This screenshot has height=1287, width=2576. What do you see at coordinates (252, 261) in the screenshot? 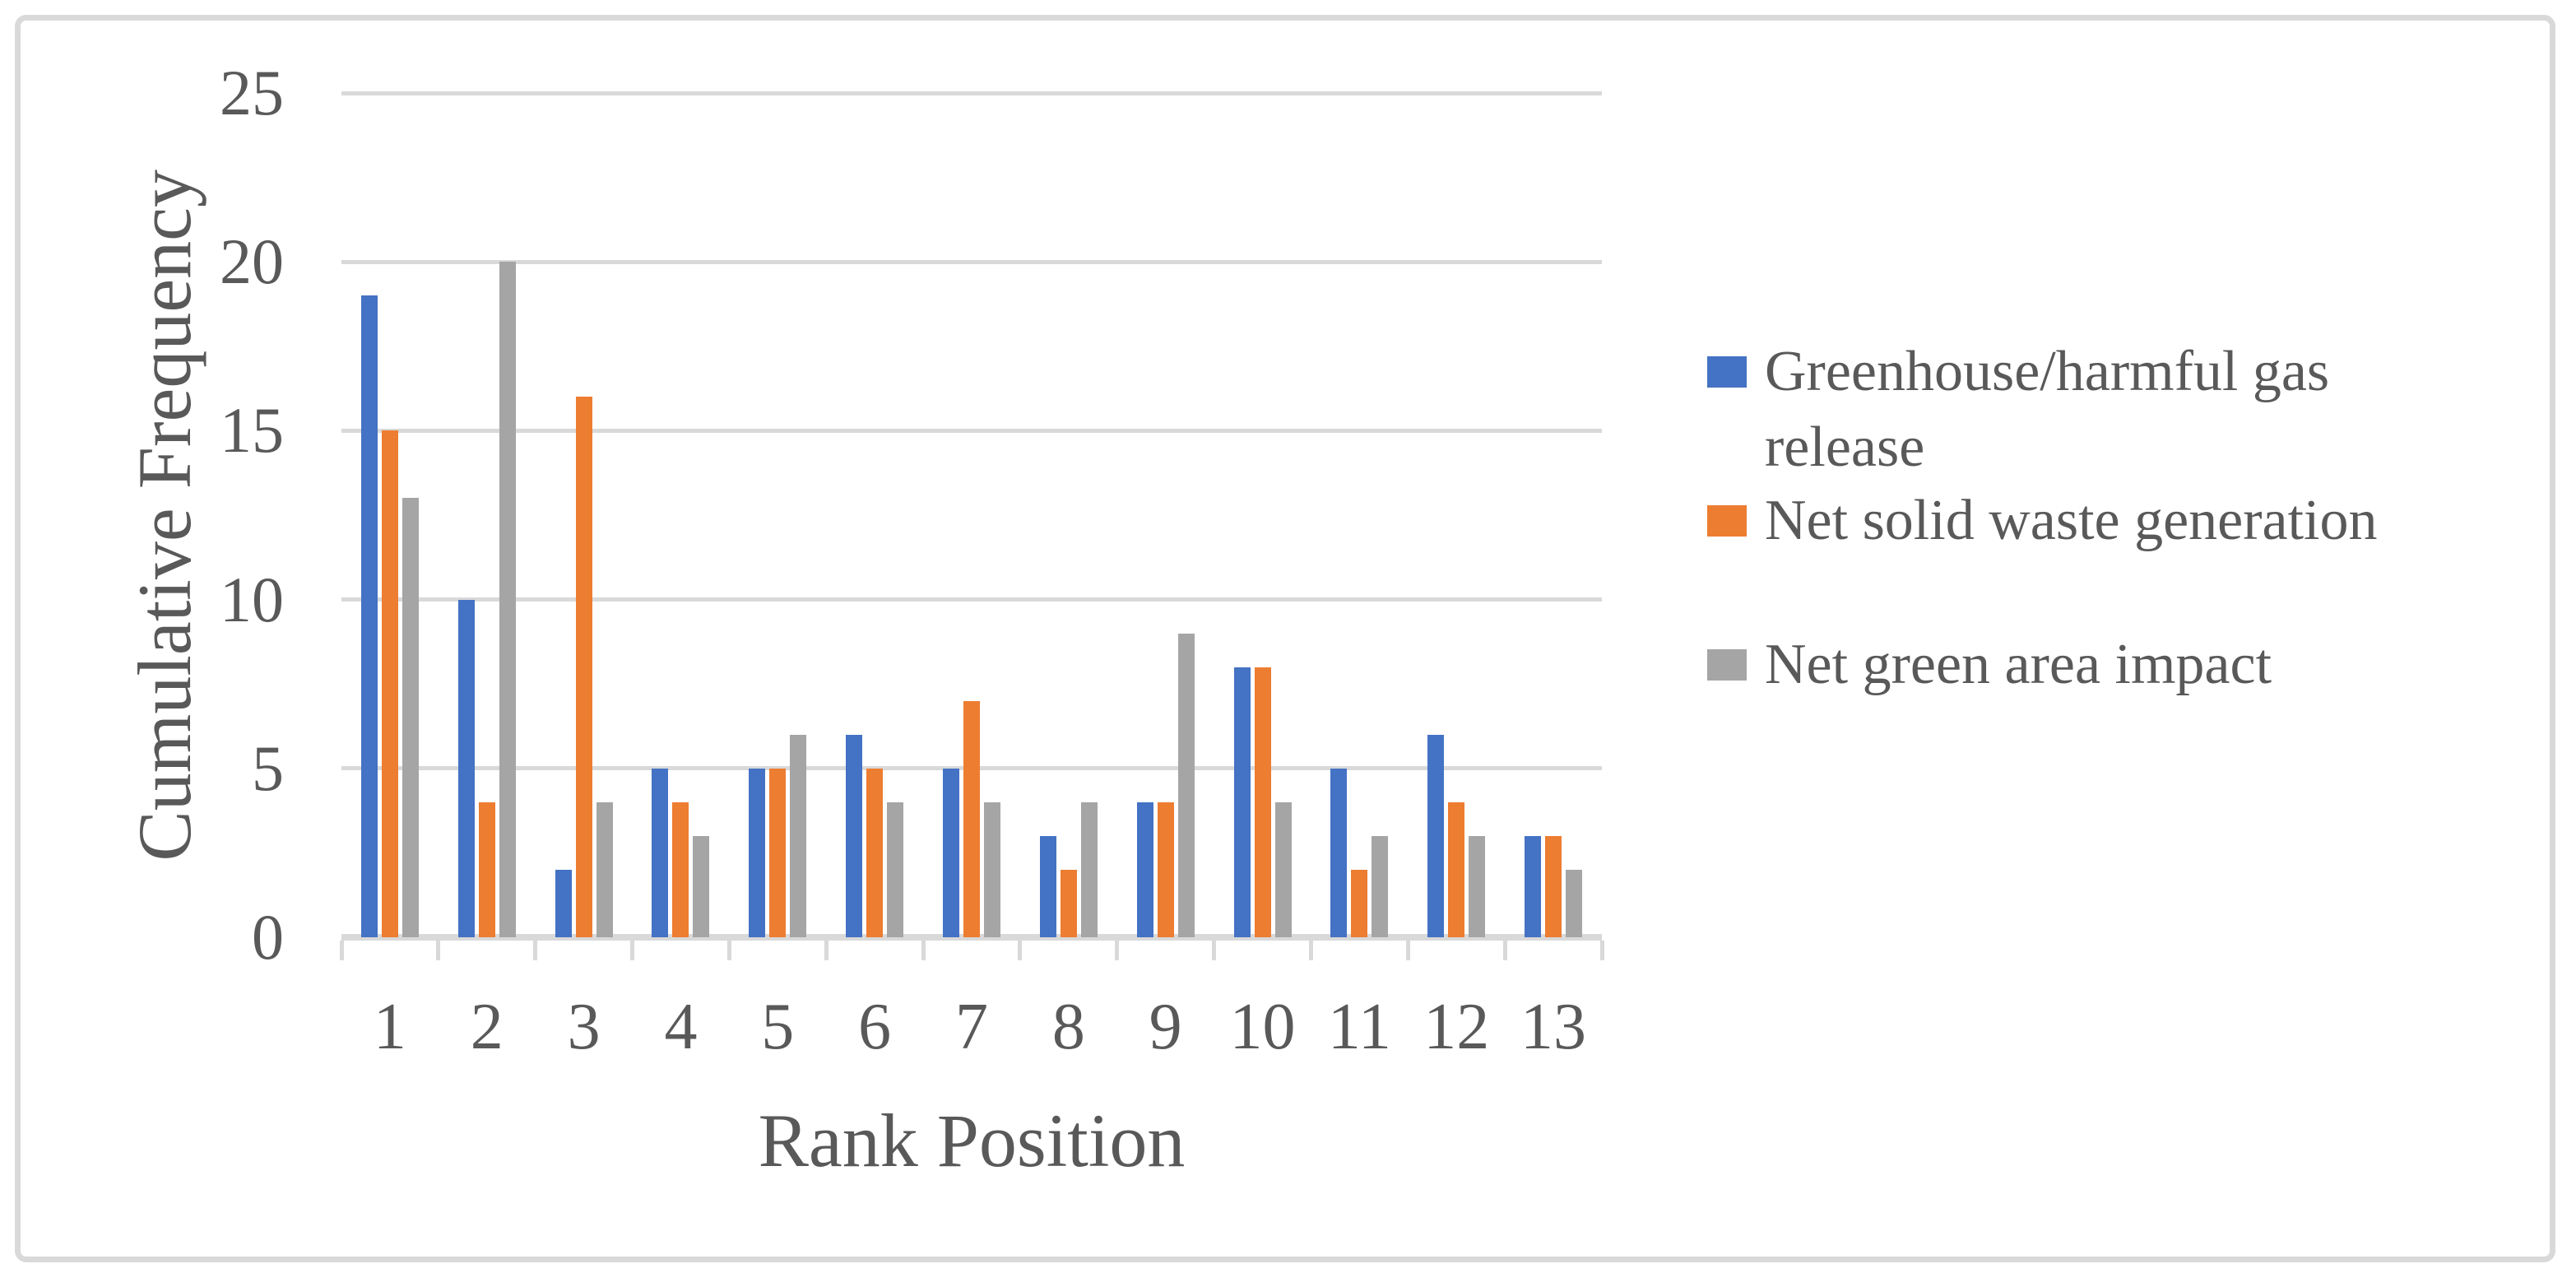
I see `y-tick-label: 20` at bounding box center [252, 261].